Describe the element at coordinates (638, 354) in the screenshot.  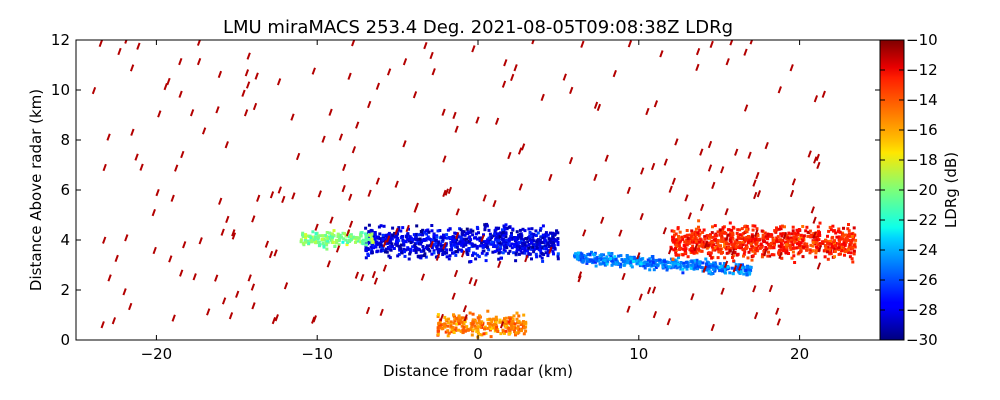
I see `x-tick-label: 10` at that location.